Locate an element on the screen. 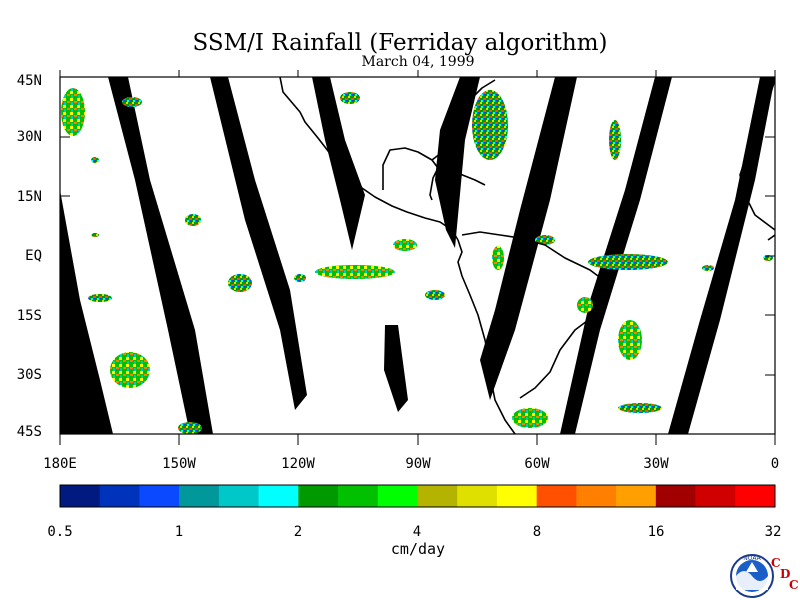 The image size is (800, 600). coast-africa-gulf is located at coordinates (771, 237).